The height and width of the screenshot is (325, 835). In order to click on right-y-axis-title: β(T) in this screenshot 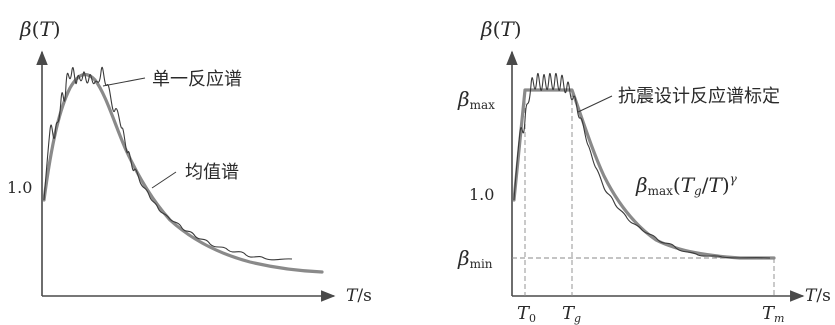, I will do `click(501, 29)`.